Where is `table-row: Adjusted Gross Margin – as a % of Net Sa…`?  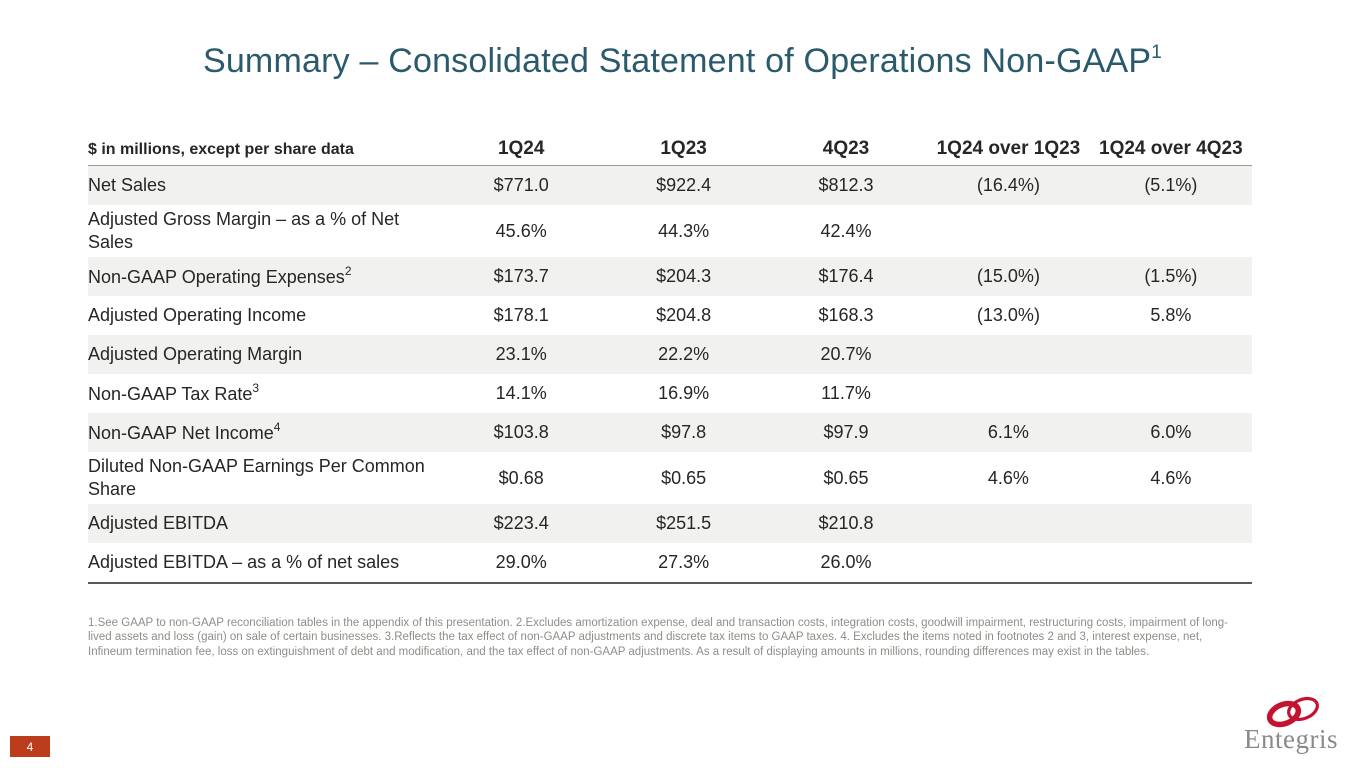 table-row: Adjusted Gross Margin – as a % of Net Sa… is located at coordinates (670, 231).